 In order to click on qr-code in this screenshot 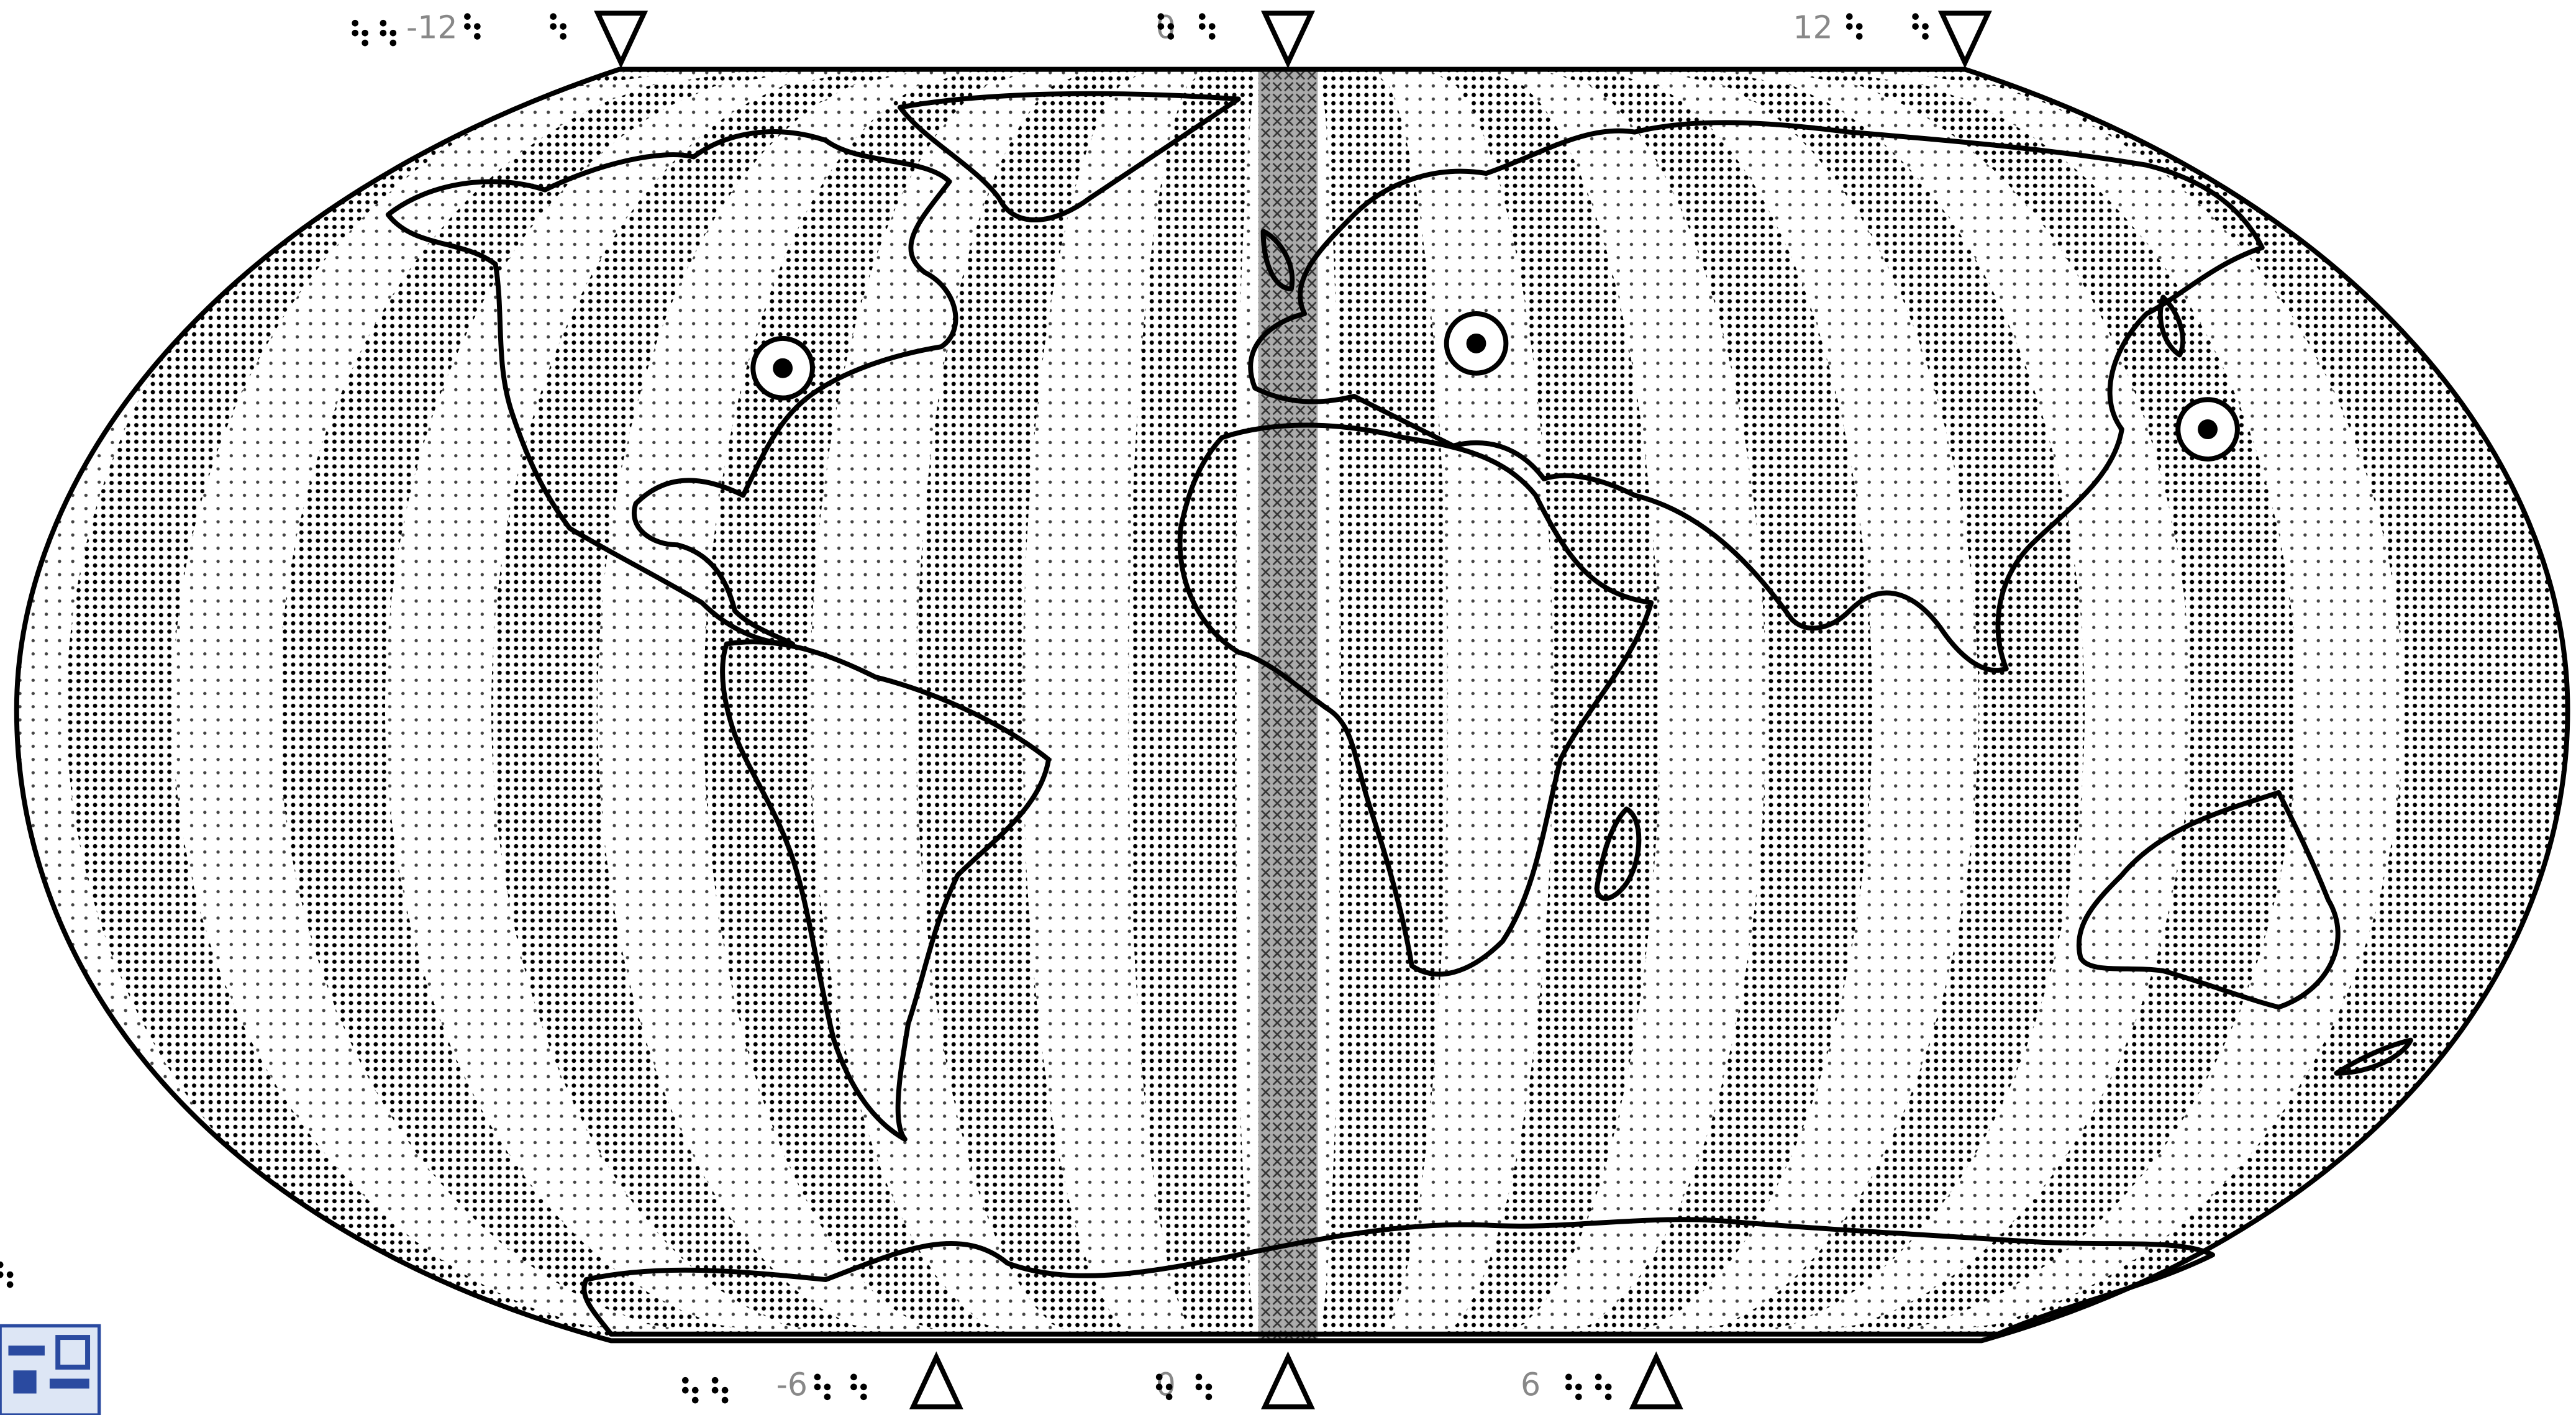, I will do `click(50, 1369)`.